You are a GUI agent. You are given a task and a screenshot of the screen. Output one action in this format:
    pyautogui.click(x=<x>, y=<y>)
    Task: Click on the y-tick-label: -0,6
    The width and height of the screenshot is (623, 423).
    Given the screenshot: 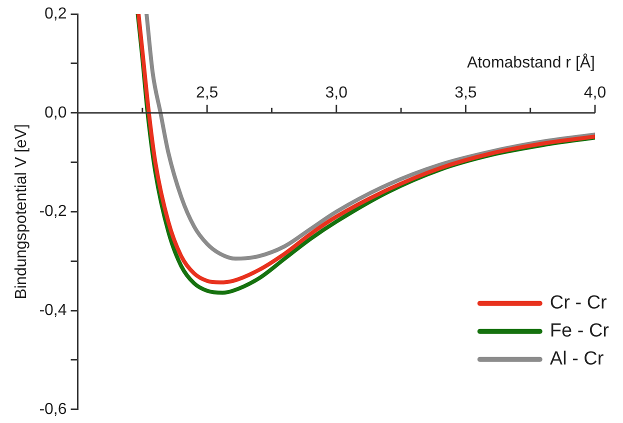 What is the action you would take?
    pyautogui.click(x=53, y=409)
    